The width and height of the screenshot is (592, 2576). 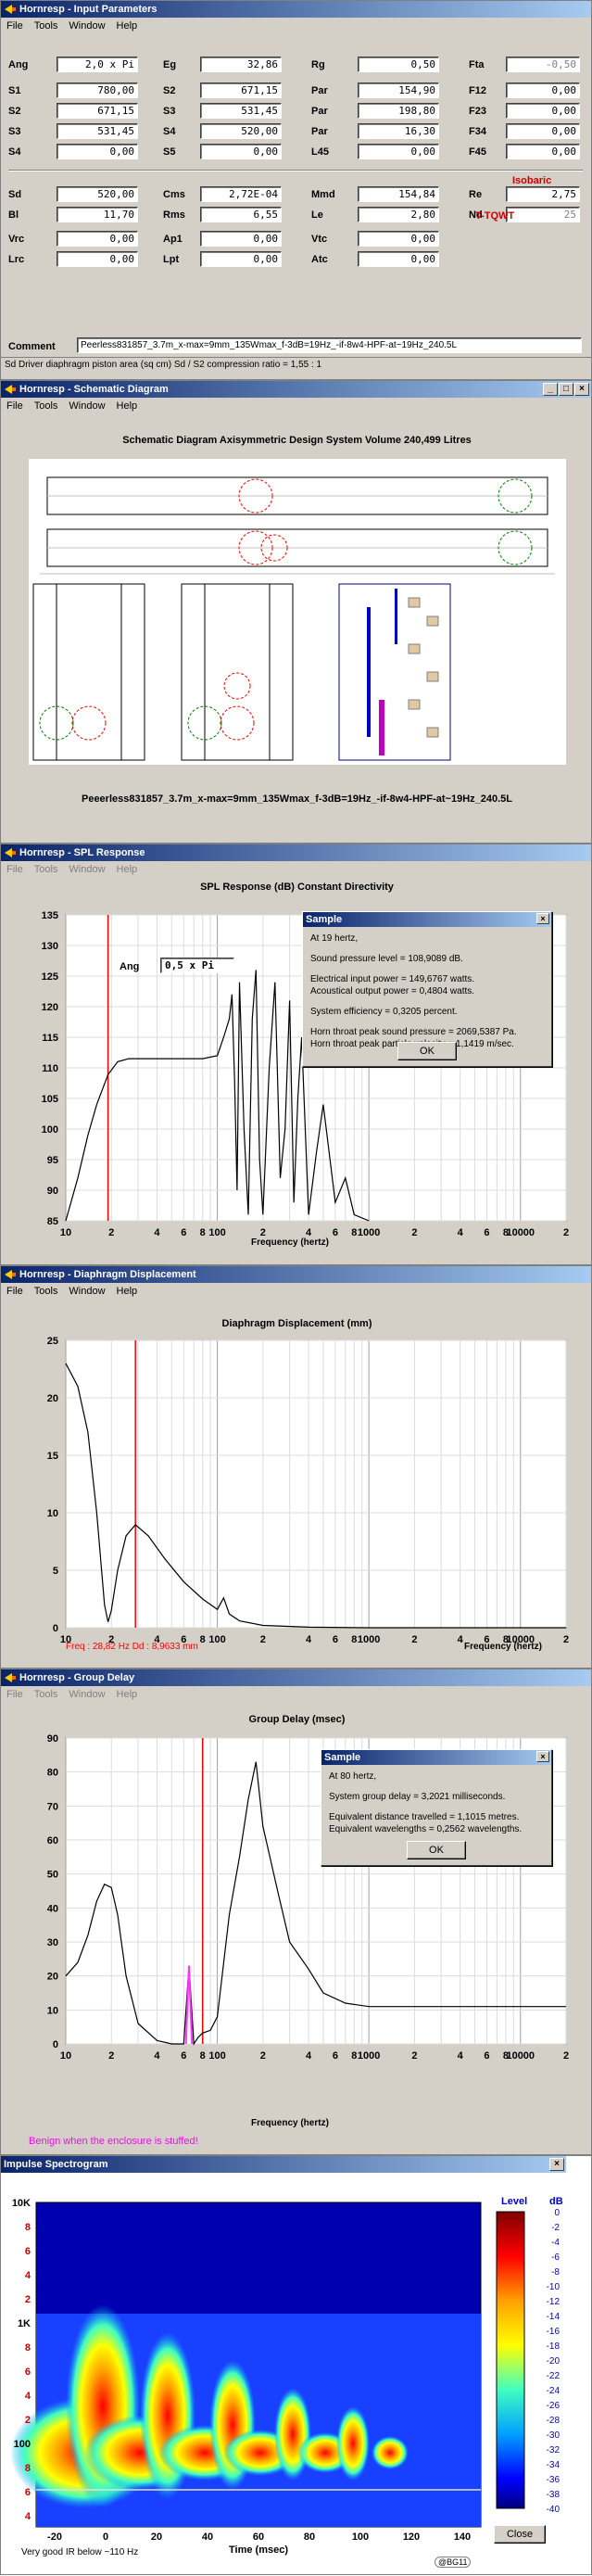 I want to click on y-tick-label: 10, so click(x=52, y=1513).